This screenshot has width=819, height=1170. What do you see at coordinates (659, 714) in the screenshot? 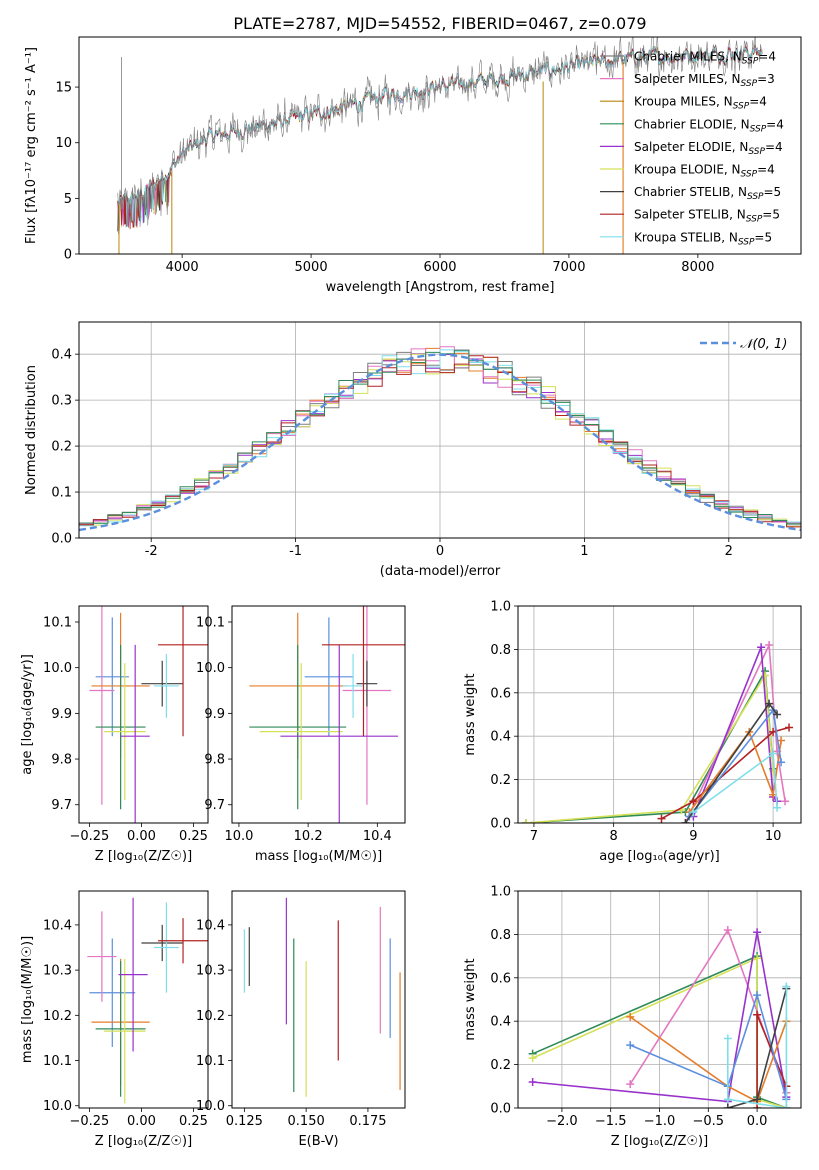
I see `weight-vs-age-plot-area` at bounding box center [659, 714].